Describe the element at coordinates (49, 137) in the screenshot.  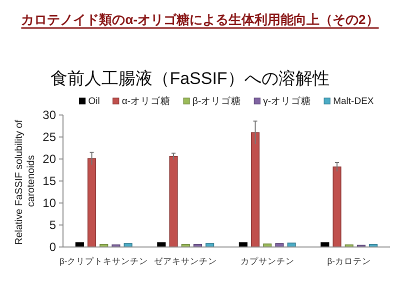
I see `y-tick-label: 25` at that location.